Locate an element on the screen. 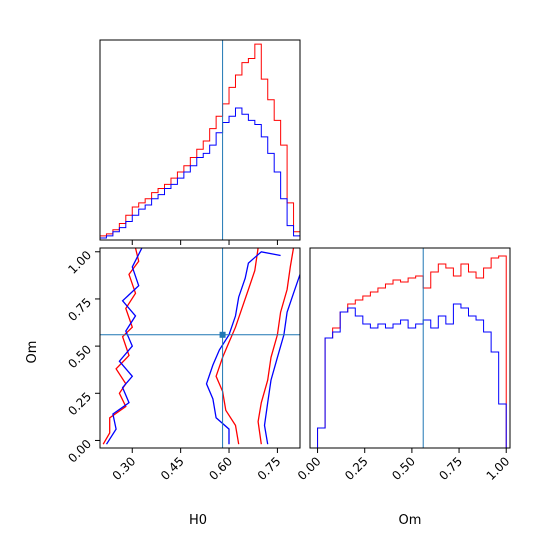  contour-xtick-label-2: 0.60 is located at coordinates (220, 468).